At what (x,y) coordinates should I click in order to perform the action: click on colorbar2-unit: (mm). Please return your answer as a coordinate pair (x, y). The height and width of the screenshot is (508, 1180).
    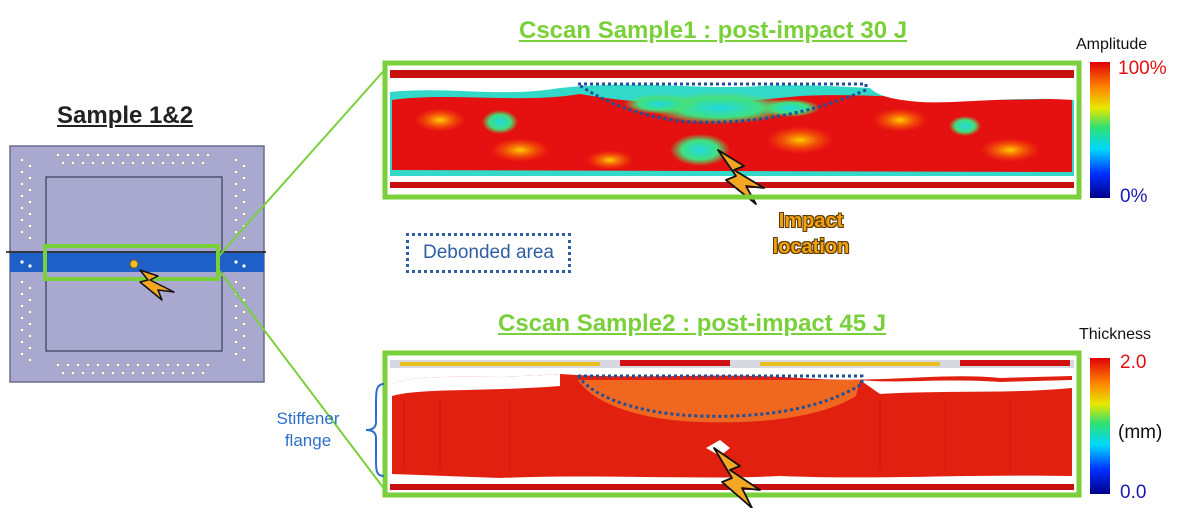
    Looking at the image, I should click on (1140, 432).